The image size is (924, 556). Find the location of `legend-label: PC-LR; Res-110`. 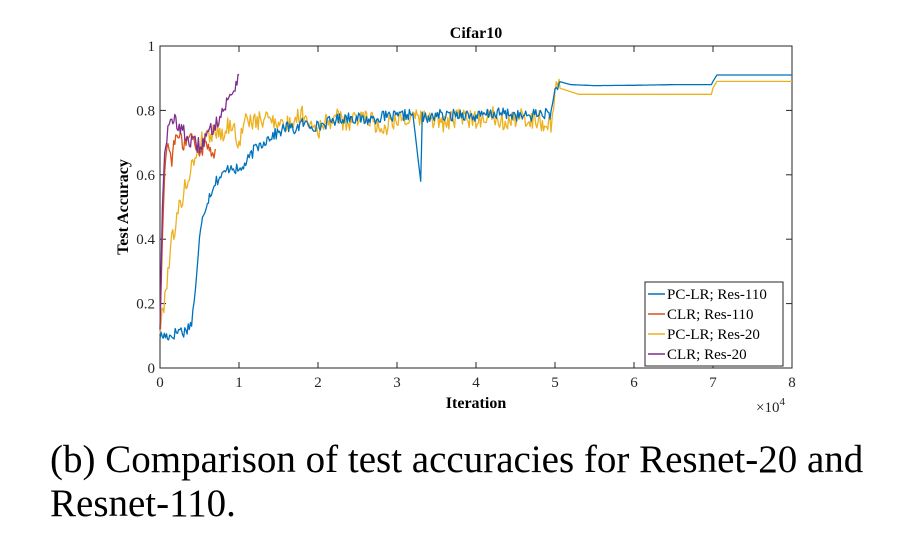

legend-label: PC-LR; Res-110 is located at coordinates (717, 295).